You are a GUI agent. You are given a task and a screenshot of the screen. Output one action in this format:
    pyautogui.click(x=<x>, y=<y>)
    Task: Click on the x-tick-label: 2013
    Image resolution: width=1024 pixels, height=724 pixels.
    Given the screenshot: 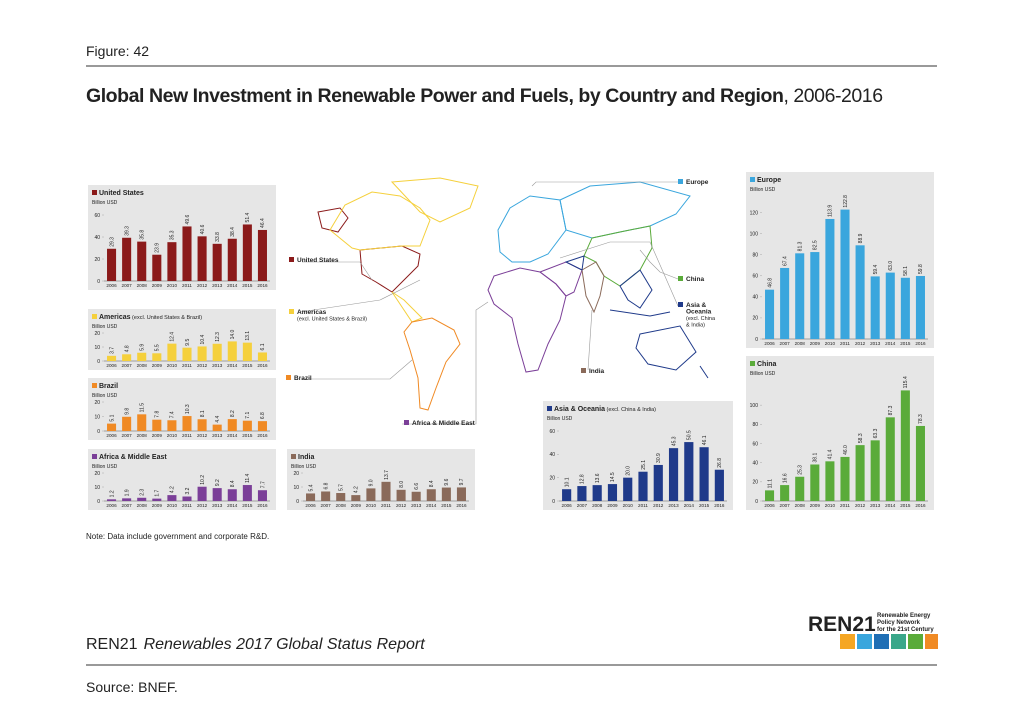 What is the action you would take?
    pyautogui.click(x=217, y=285)
    